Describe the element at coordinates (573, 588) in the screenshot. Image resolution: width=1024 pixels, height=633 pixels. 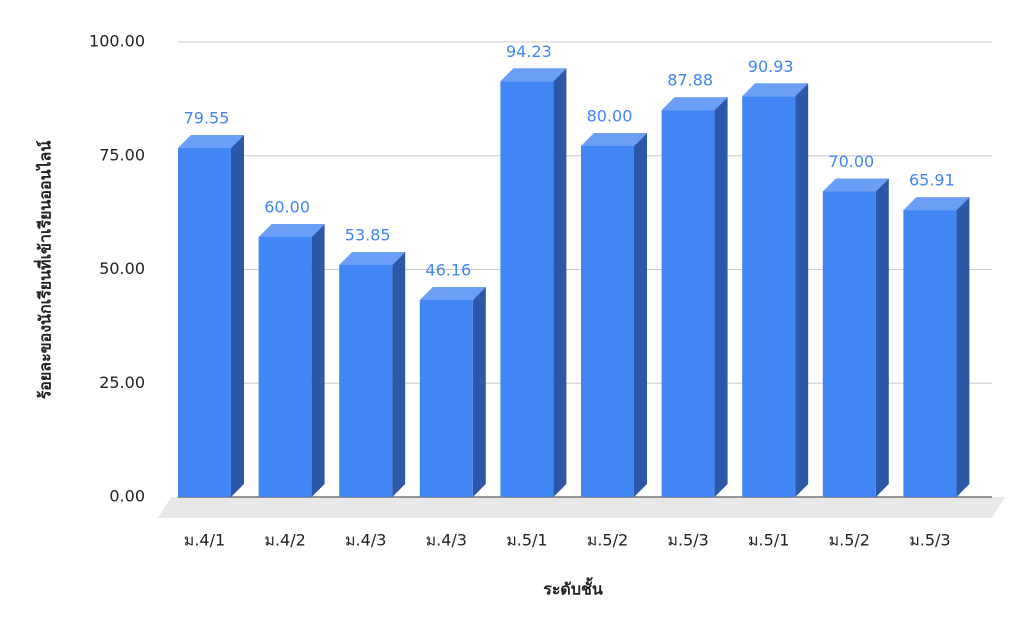
I see `x-axis-label: ระดับชั้น` at that location.